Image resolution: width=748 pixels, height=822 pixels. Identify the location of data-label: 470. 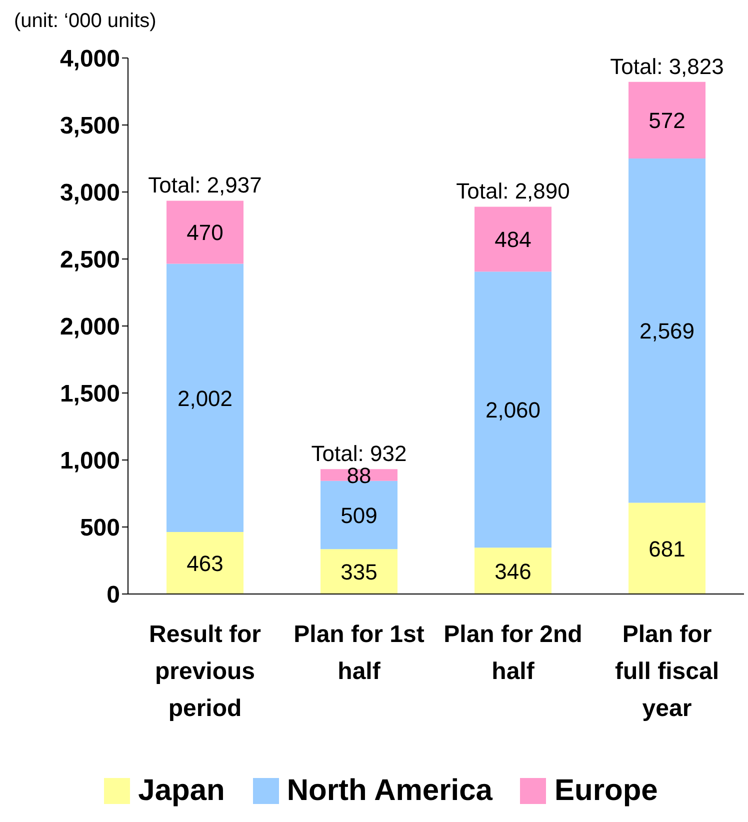
(205, 233).